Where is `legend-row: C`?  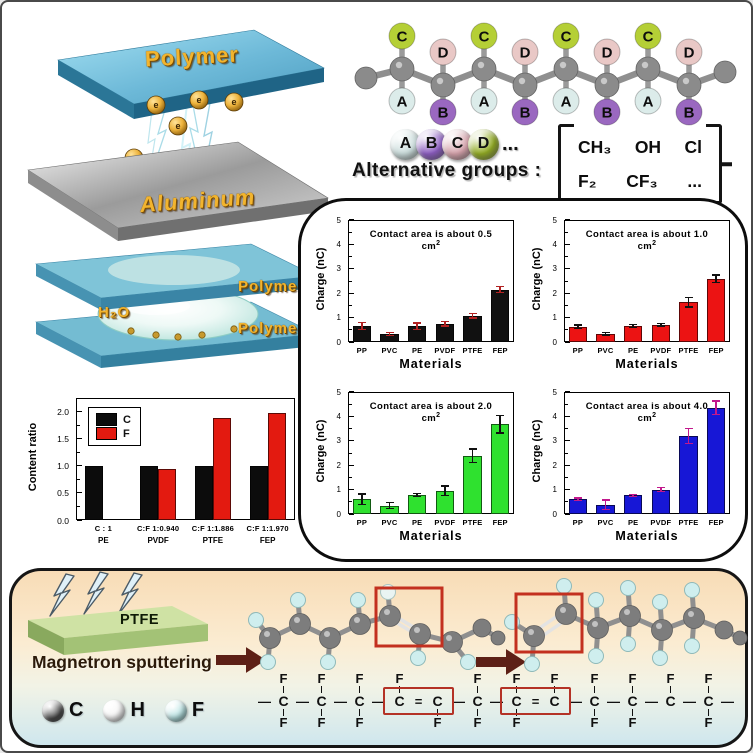 legend-row: C is located at coordinates (113, 419).